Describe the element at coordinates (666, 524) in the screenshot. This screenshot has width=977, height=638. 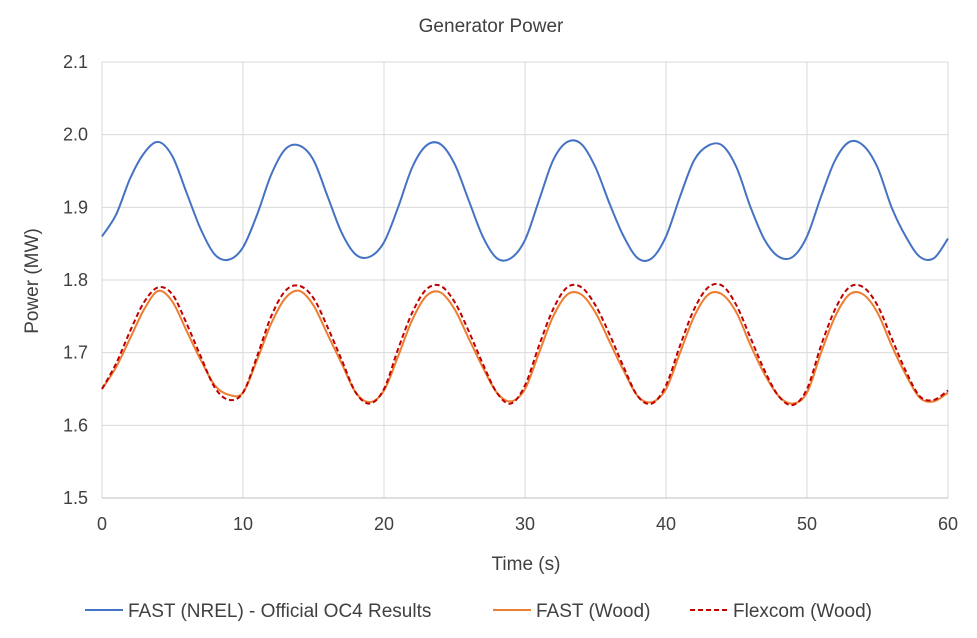
I see `x-tick-label: 40` at that location.